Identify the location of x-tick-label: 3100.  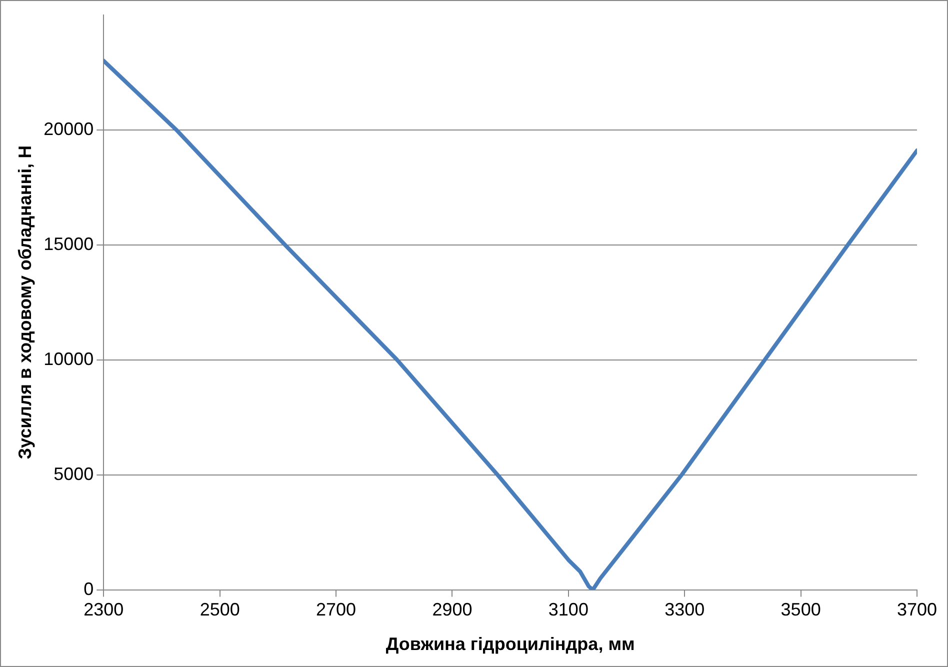
(568, 610).